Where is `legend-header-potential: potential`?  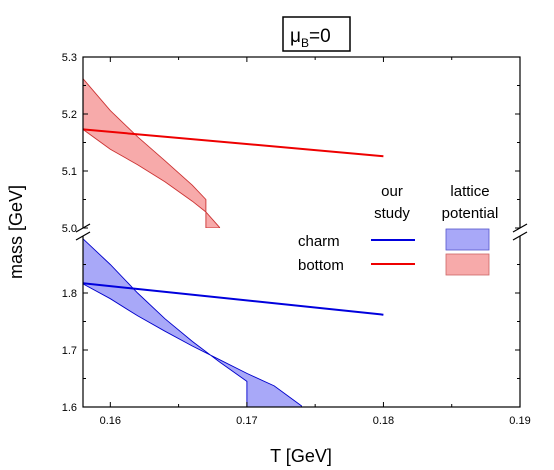 legend-header-potential: potential is located at coordinates (470, 213).